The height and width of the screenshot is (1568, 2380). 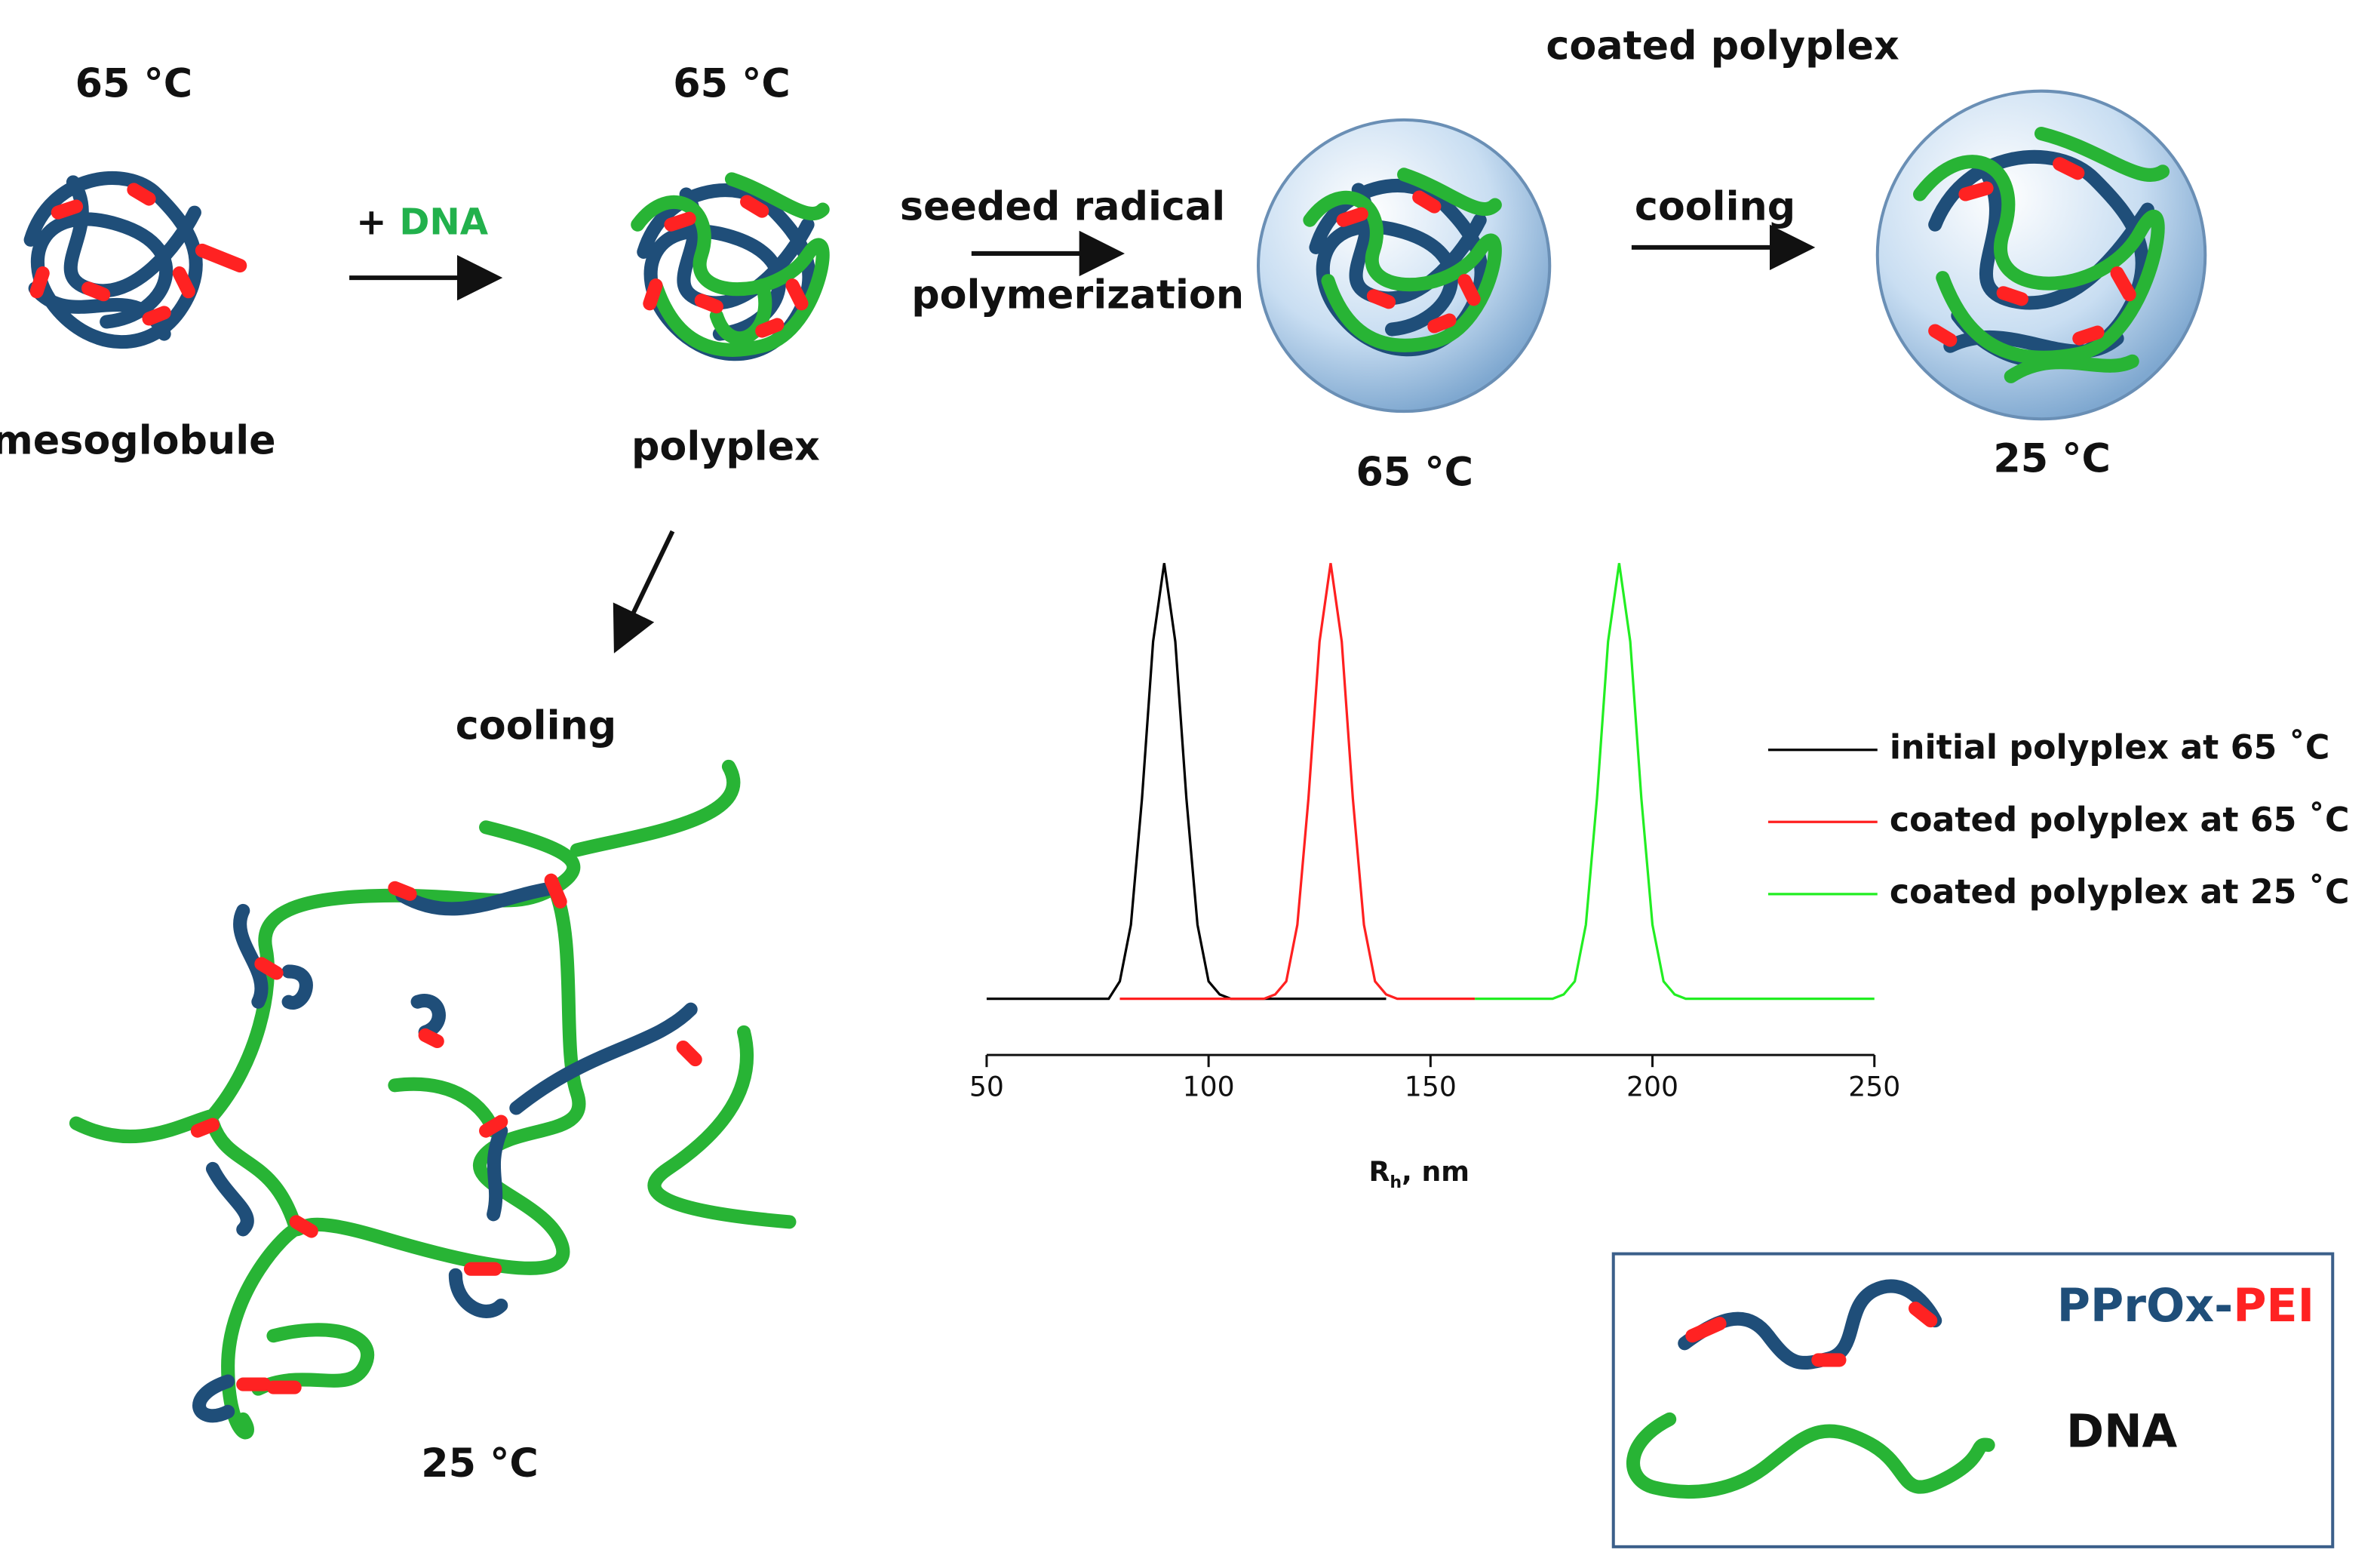 I want to click on x-label-subscript: h, so click(x=1396, y=1182).